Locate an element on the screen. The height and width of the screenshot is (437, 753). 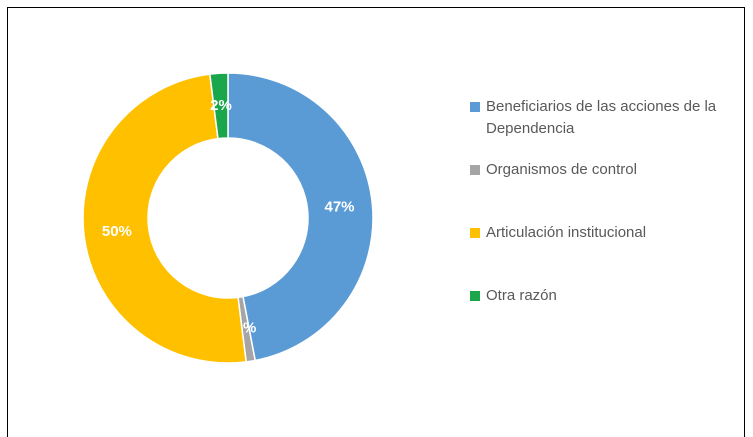
legend-item: Otra razón is located at coordinates (601, 316).